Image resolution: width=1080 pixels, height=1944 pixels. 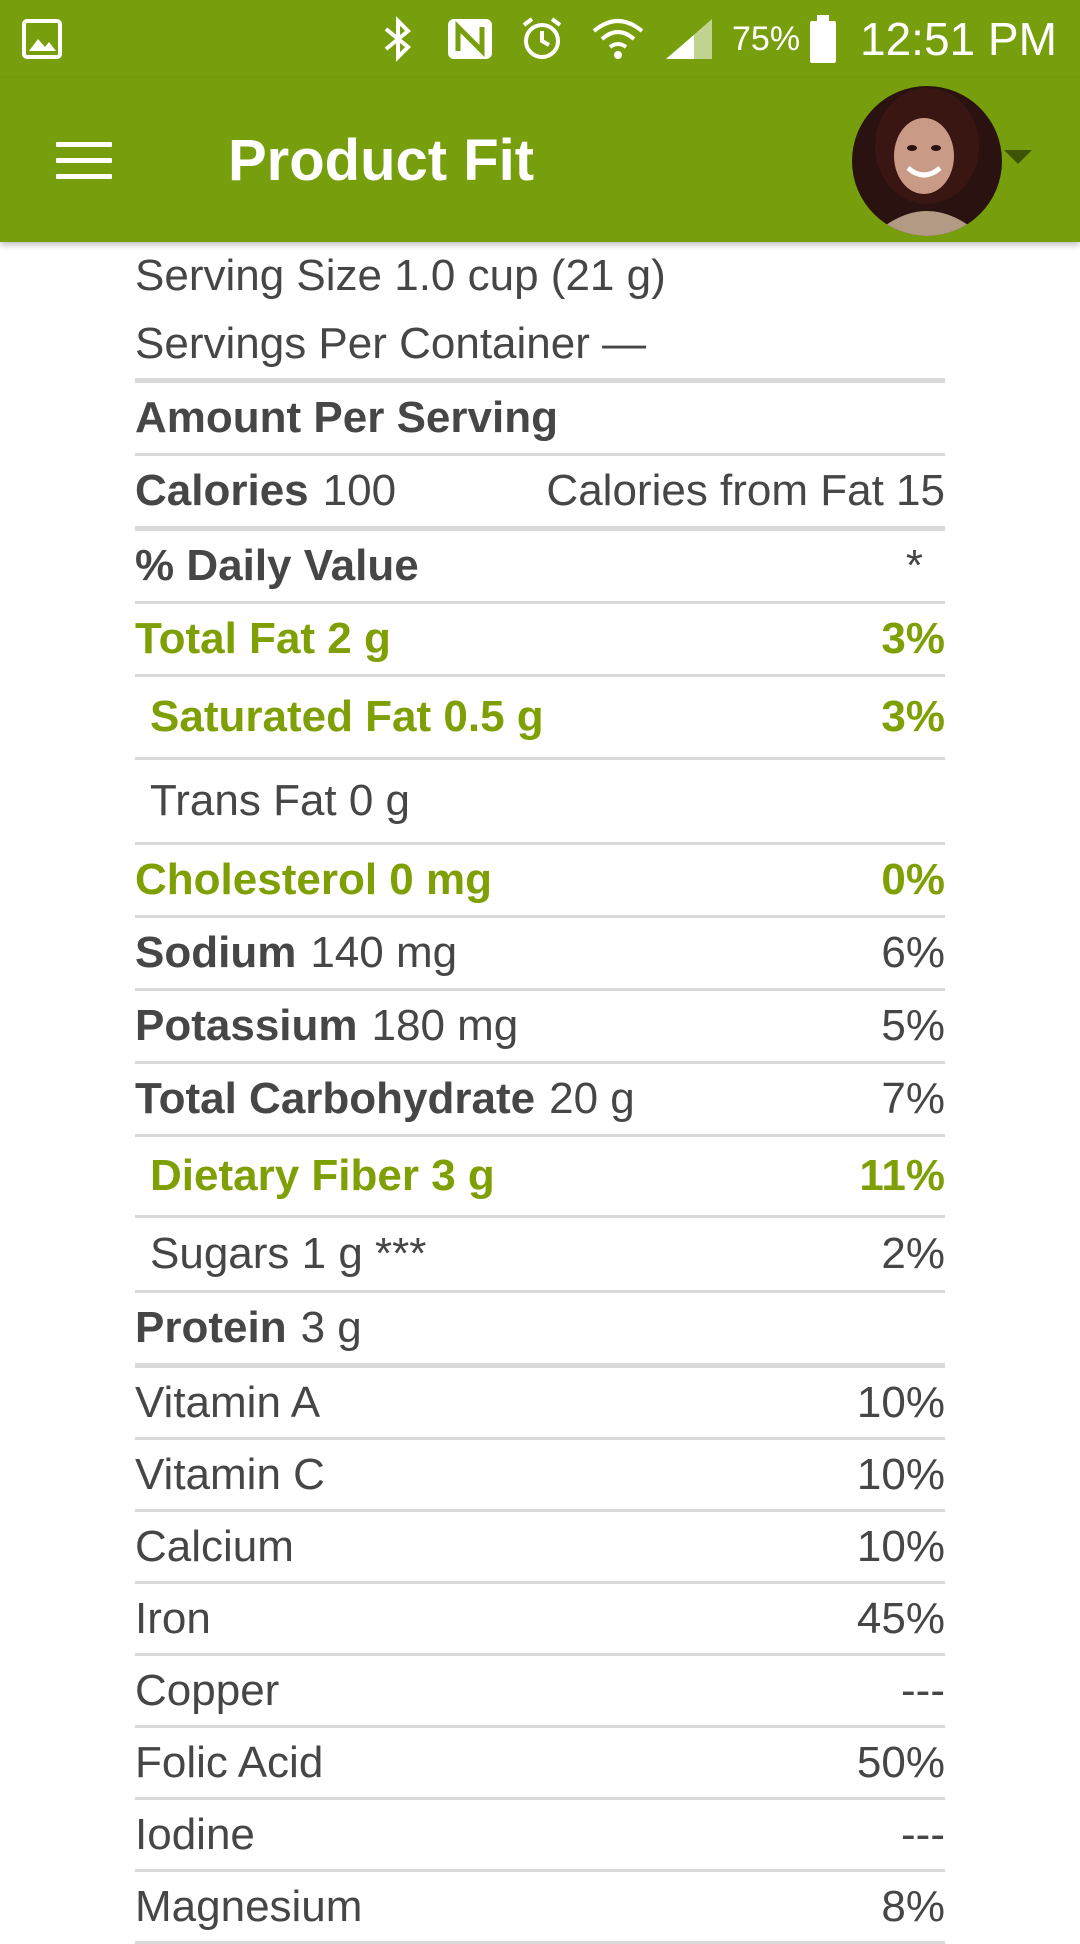 What do you see at coordinates (540, 1255) in the screenshot?
I see `sugars-row: Sugars 1 g *** 2%` at bounding box center [540, 1255].